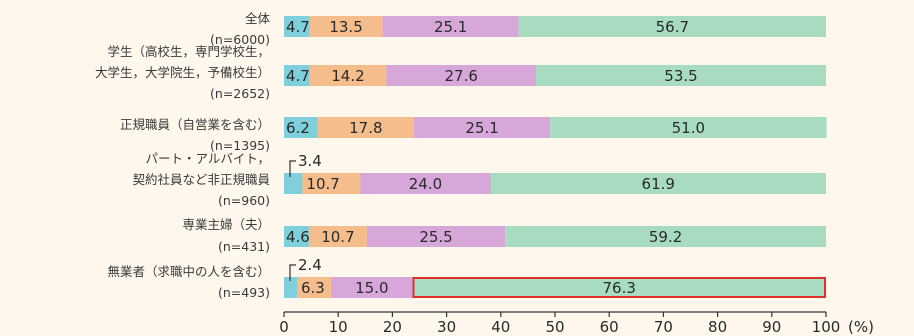 Image resolution: width=914 pixels, height=336 pixels. I want to click on callout-label: 3.4, so click(310, 161).